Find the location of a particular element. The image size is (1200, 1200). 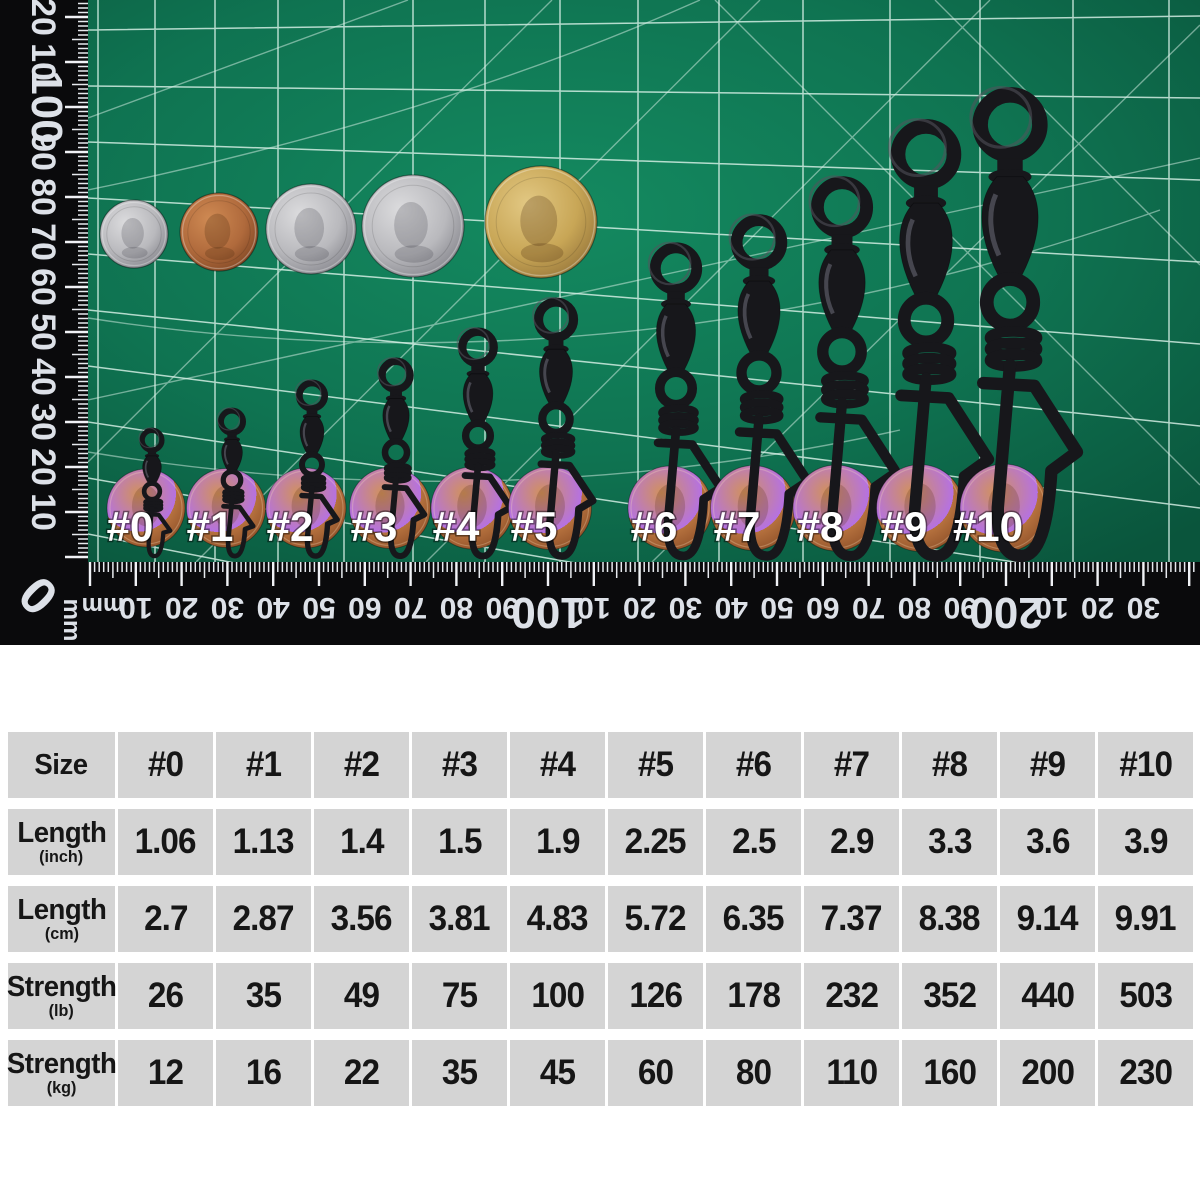

left-ruler-number: 60 is located at coordinates (43, 287).